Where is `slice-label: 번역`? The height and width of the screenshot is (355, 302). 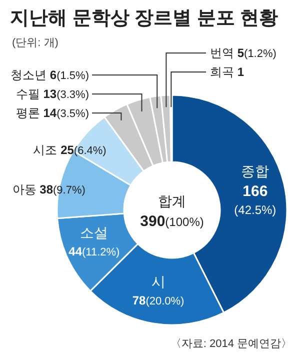 slice-label: 번역 is located at coordinates (224, 53).